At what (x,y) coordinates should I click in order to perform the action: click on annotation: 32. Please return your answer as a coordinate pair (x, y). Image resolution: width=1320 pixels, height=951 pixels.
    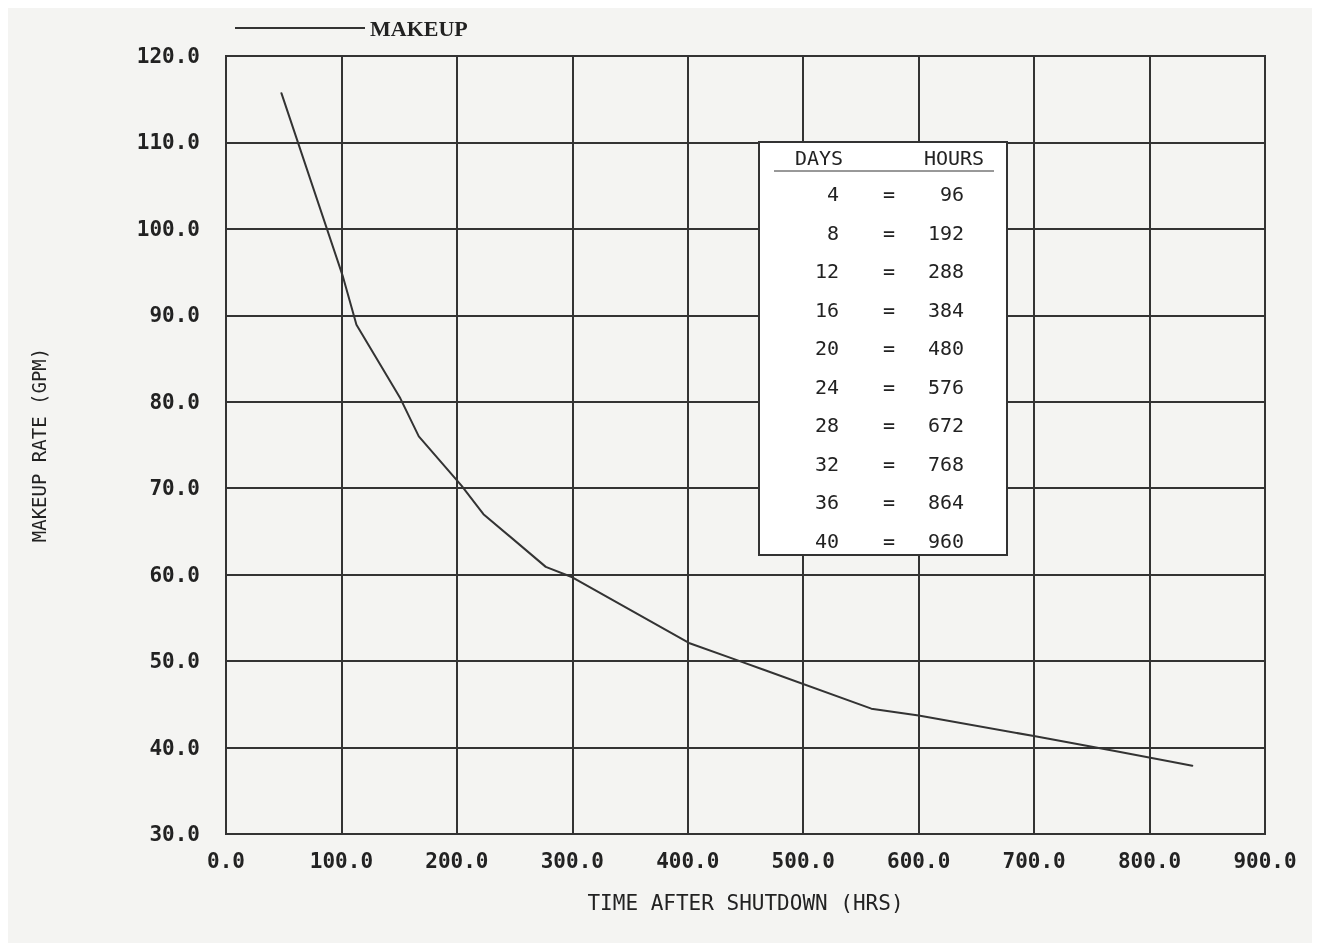
    Looking at the image, I should click on (826, 463).